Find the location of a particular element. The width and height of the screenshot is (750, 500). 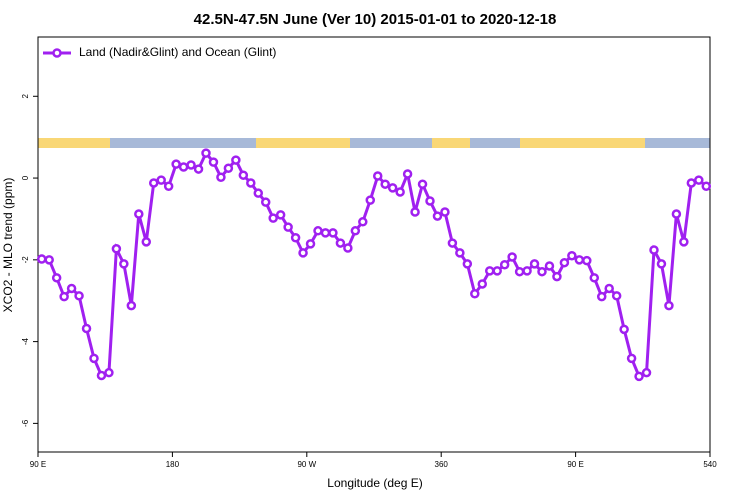

x-tick-label: 90 W is located at coordinates (306, 464).